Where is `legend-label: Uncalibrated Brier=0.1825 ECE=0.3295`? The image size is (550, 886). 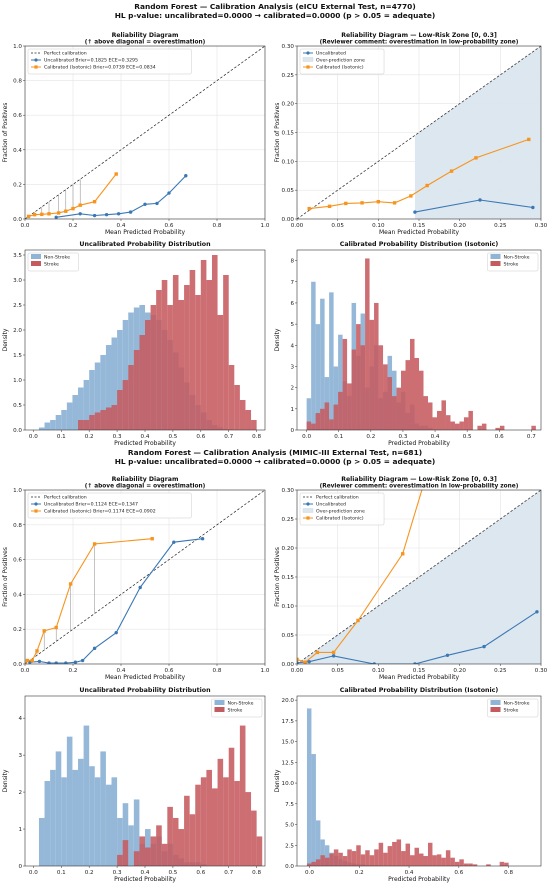 legend-label: Uncalibrated Brier=0.1825 ECE=0.3295 is located at coordinates (91, 61).